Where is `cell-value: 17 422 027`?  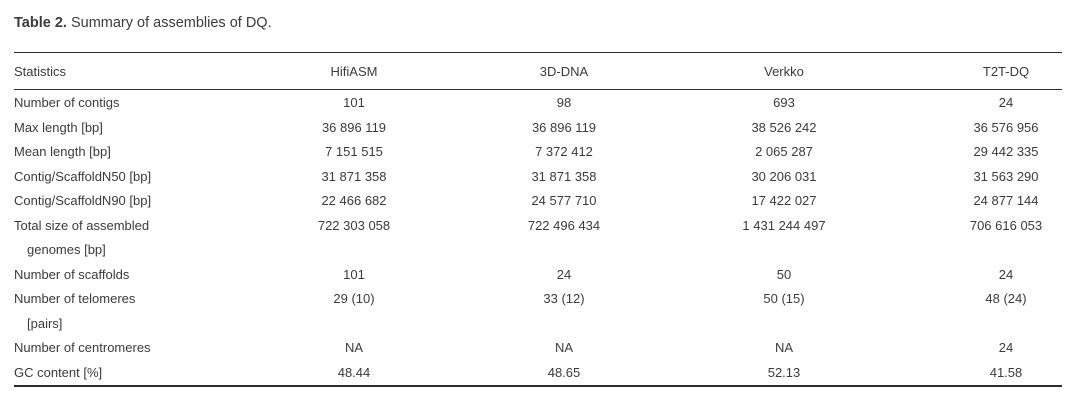
cell-value: 17 422 027 is located at coordinates (784, 200).